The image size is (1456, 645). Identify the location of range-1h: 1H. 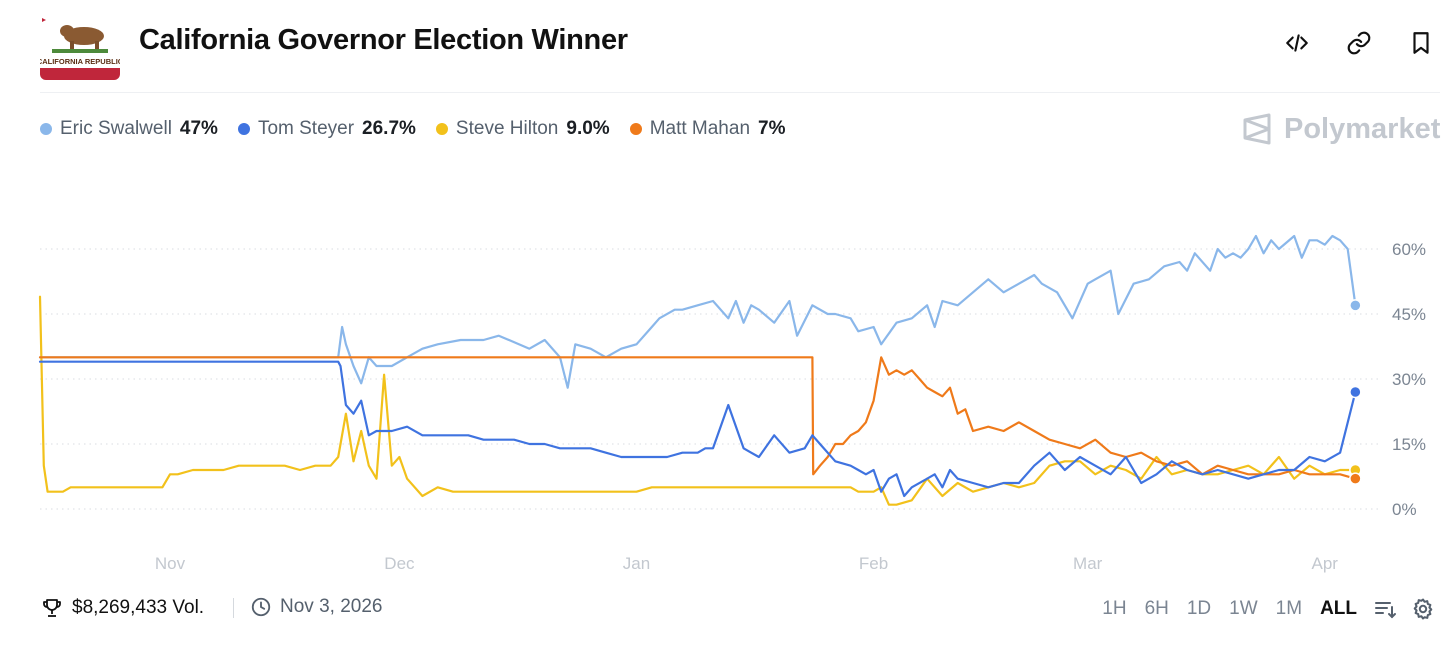
(1114, 608).